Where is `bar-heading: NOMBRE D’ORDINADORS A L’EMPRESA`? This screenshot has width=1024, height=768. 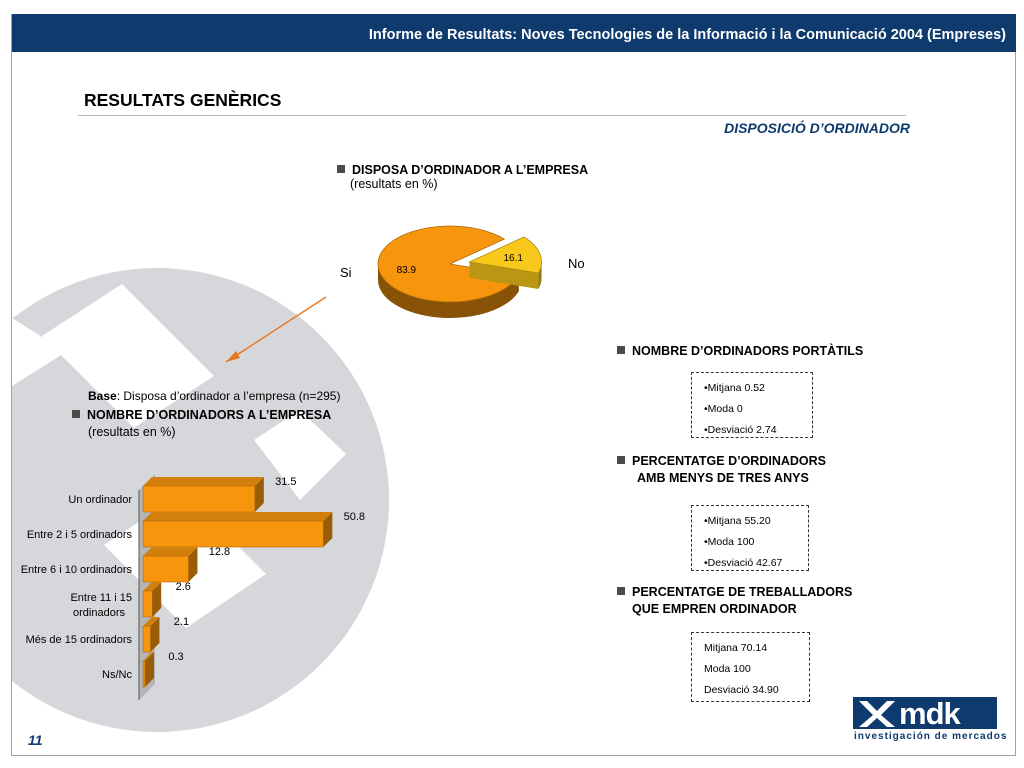
bar-heading: NOMBRE D’ORDINADORS A L’EMPRESA is located at coordinates (201, 415).